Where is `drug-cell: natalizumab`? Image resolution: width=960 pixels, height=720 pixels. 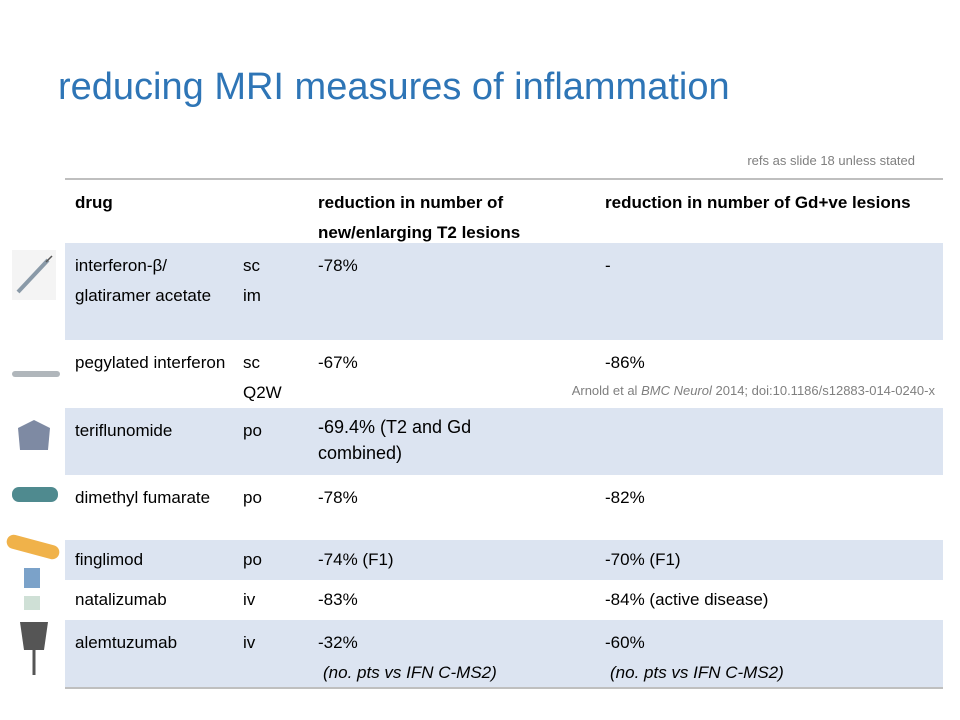 drug-cell: natalizumab is located at coordinates (121, 599).